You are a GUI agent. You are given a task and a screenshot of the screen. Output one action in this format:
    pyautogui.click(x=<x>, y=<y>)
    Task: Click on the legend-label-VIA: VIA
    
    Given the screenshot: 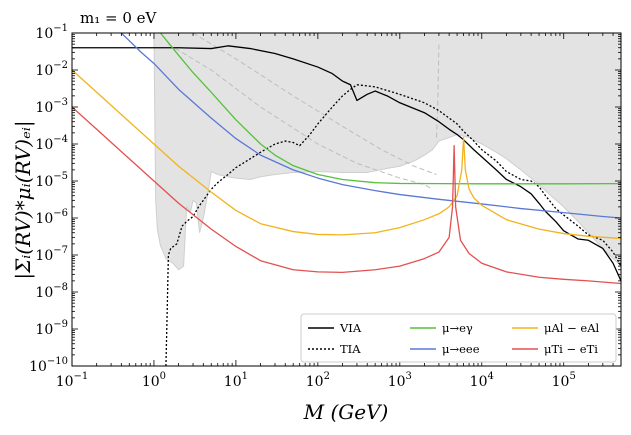 What is the action you would take?
    pyautogui.click(x=350, y=328)
    